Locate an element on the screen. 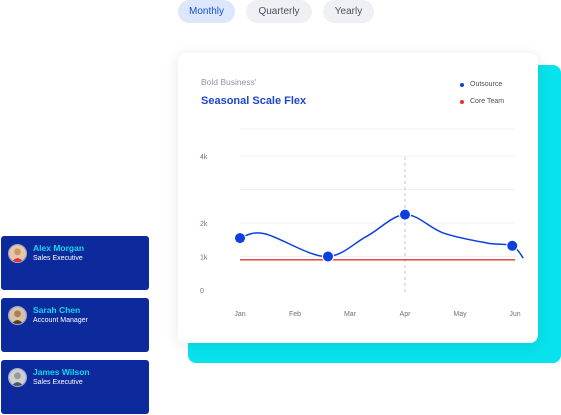 Image resolution: width=561 pixels, height=415 pixels. period-tabs: Monthly Quarterly Yearly is located at coordinates (276, 11).